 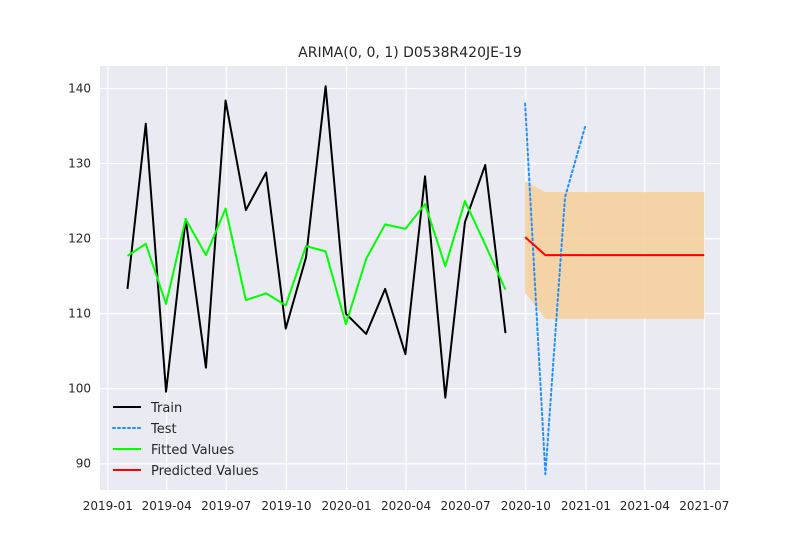 I want to click on x-tick-label: 2019-04, so click(x=167, y=506).